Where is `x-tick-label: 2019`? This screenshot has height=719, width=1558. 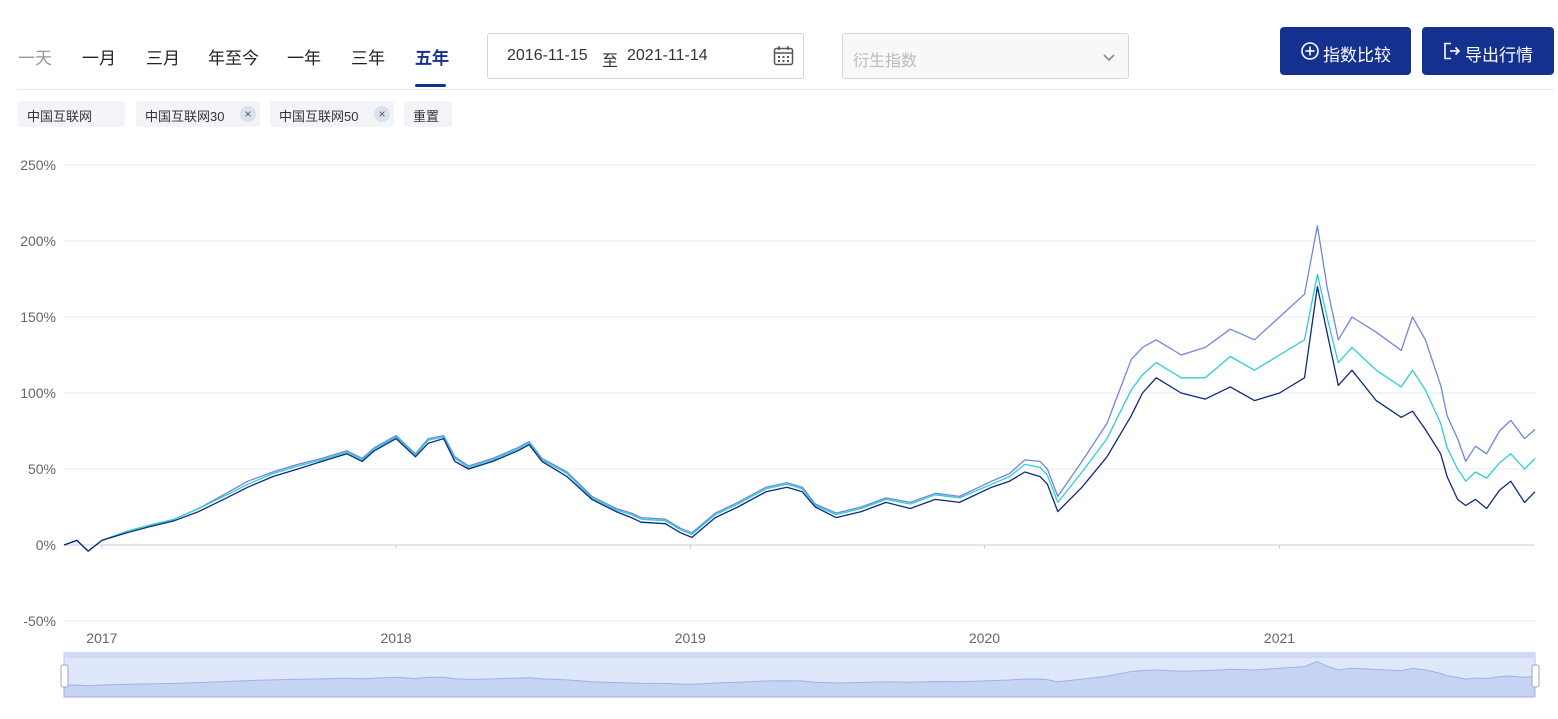 x-tick-label: 2019 is located at coordinates (690, 638).